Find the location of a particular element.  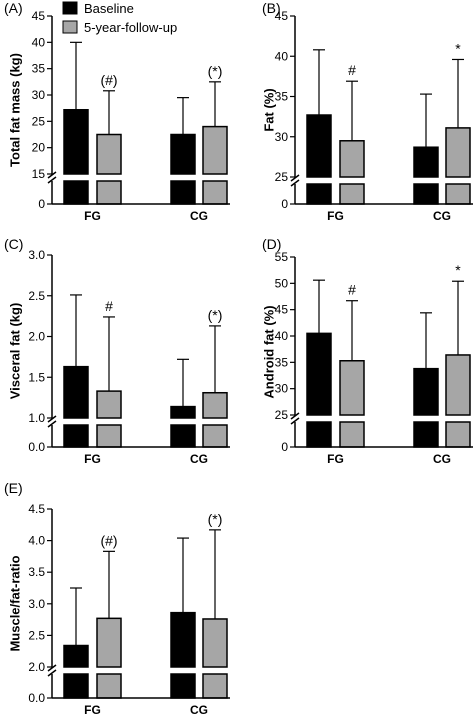

panel-b-axis-break-bottom is located at coordinates (295, 183).